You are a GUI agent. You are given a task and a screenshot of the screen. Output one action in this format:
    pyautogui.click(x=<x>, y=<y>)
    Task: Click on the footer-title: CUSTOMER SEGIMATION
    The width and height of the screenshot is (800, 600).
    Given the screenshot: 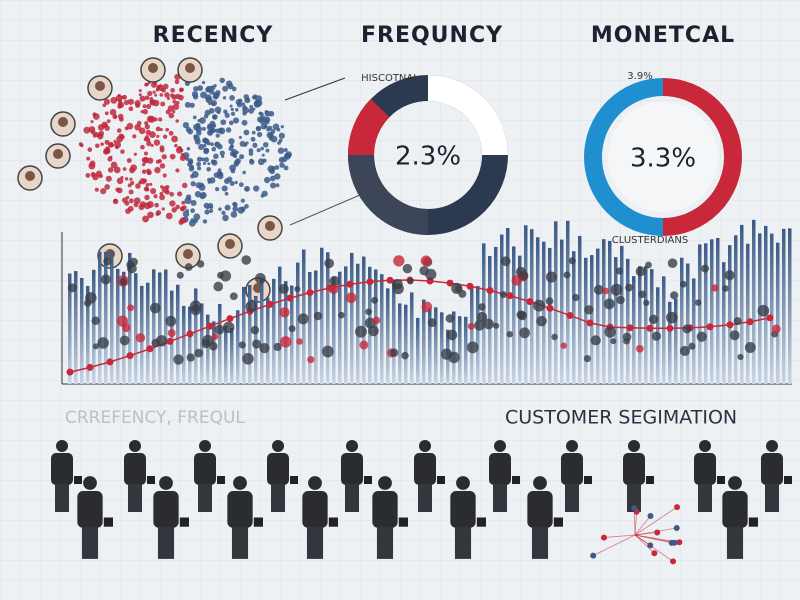 What is the action you would take?
    pyautogui.click(x=621, y=418)
    